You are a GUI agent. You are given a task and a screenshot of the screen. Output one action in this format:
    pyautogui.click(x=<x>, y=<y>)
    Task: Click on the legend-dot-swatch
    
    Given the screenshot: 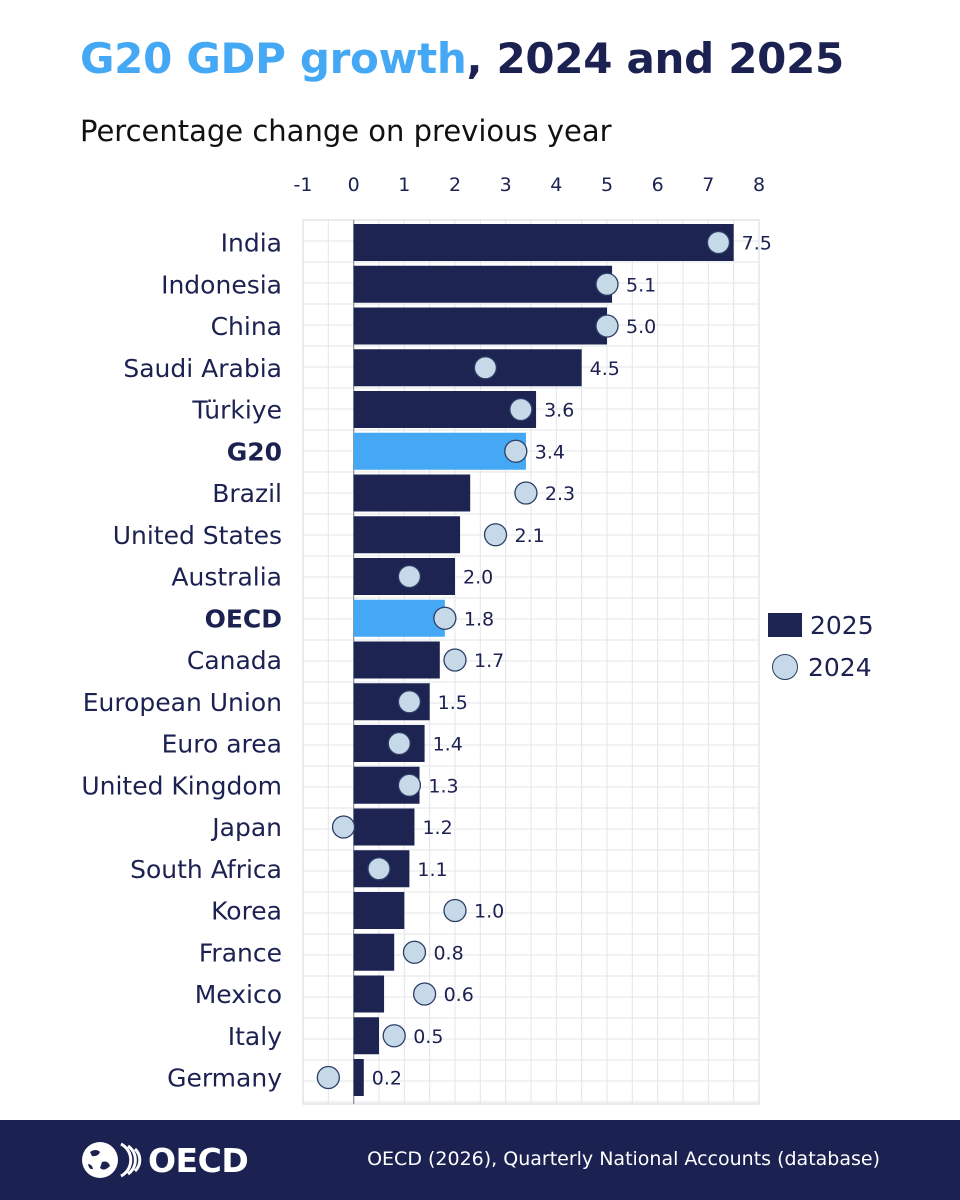 What is the action you would take?
    pyautogui.click(x=785, y=667)
    